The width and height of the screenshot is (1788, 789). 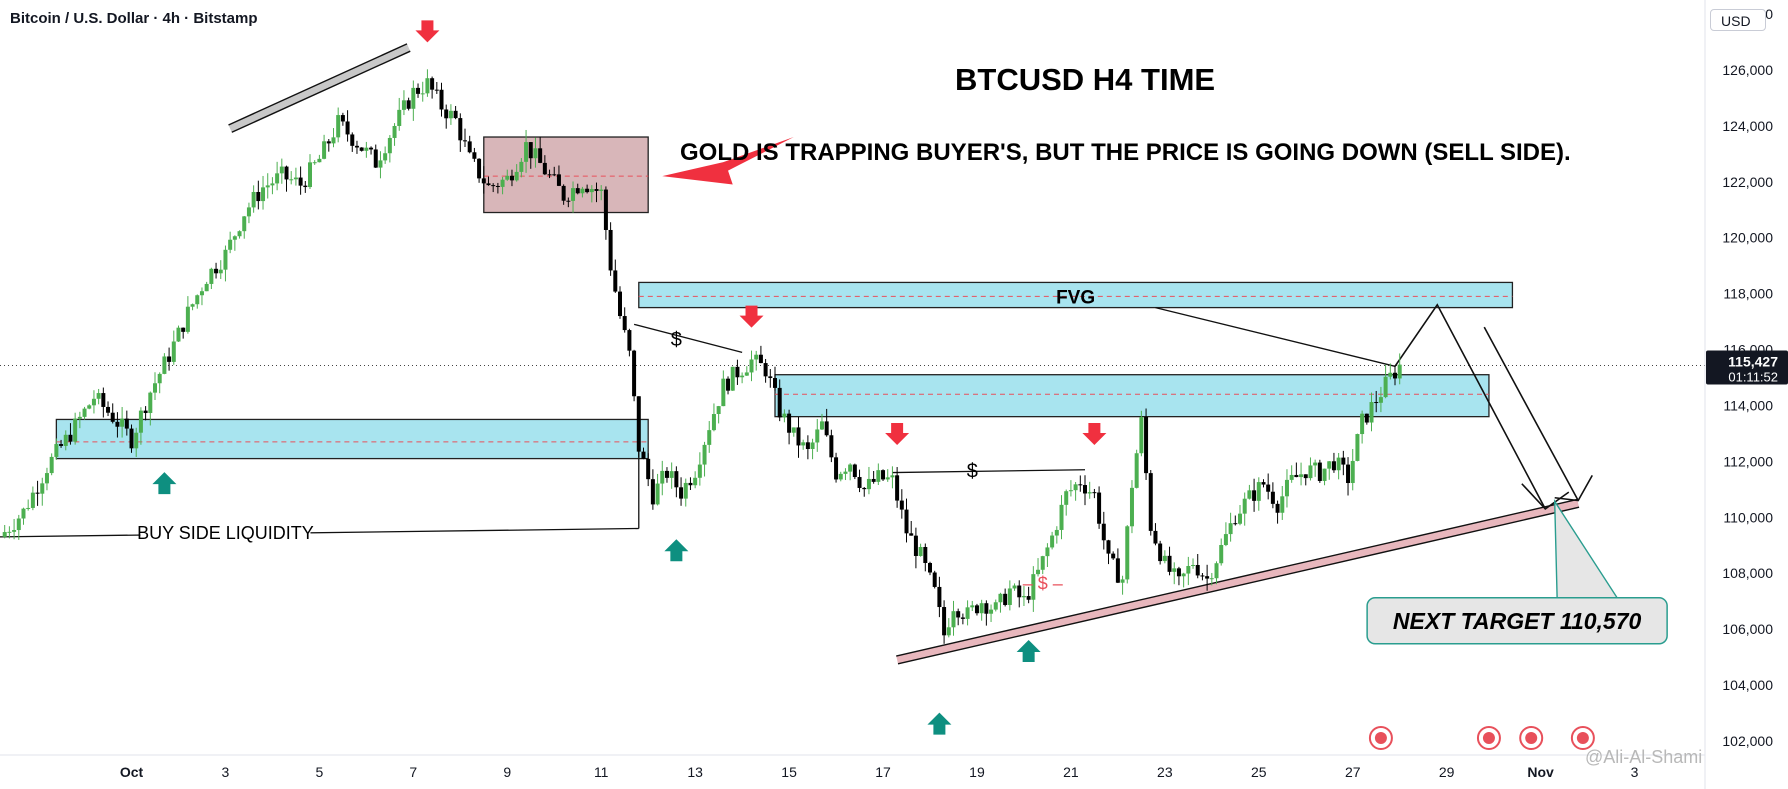 What do you see at coordinates (1275, 336) in the screenshot?
I see `proj-line-up` at bounding box center [1275, 336].